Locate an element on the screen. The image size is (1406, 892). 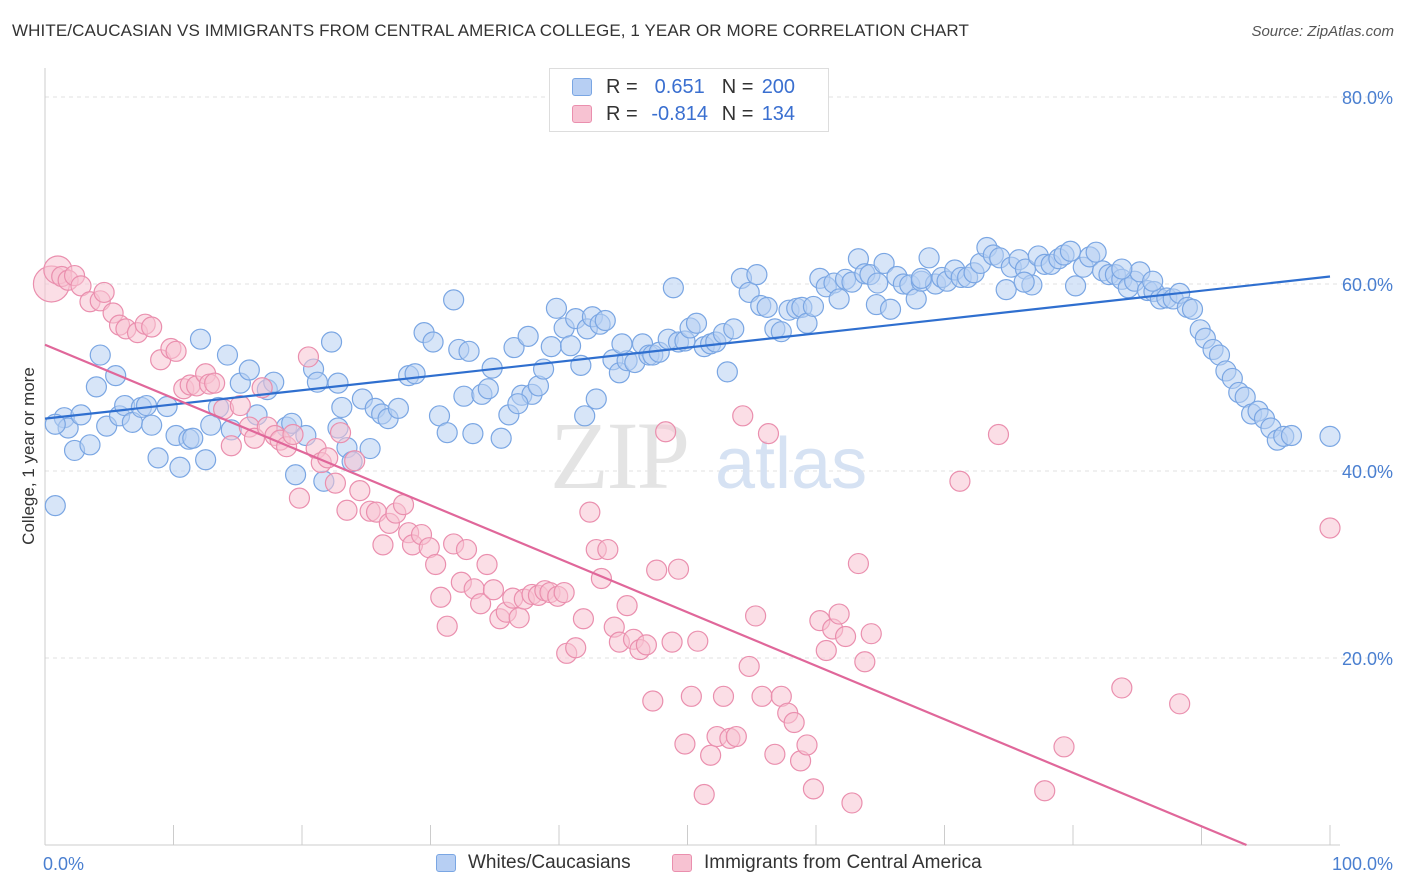
legend-label-whites: Whites/Caucasians is located at coordinates (549, 862).